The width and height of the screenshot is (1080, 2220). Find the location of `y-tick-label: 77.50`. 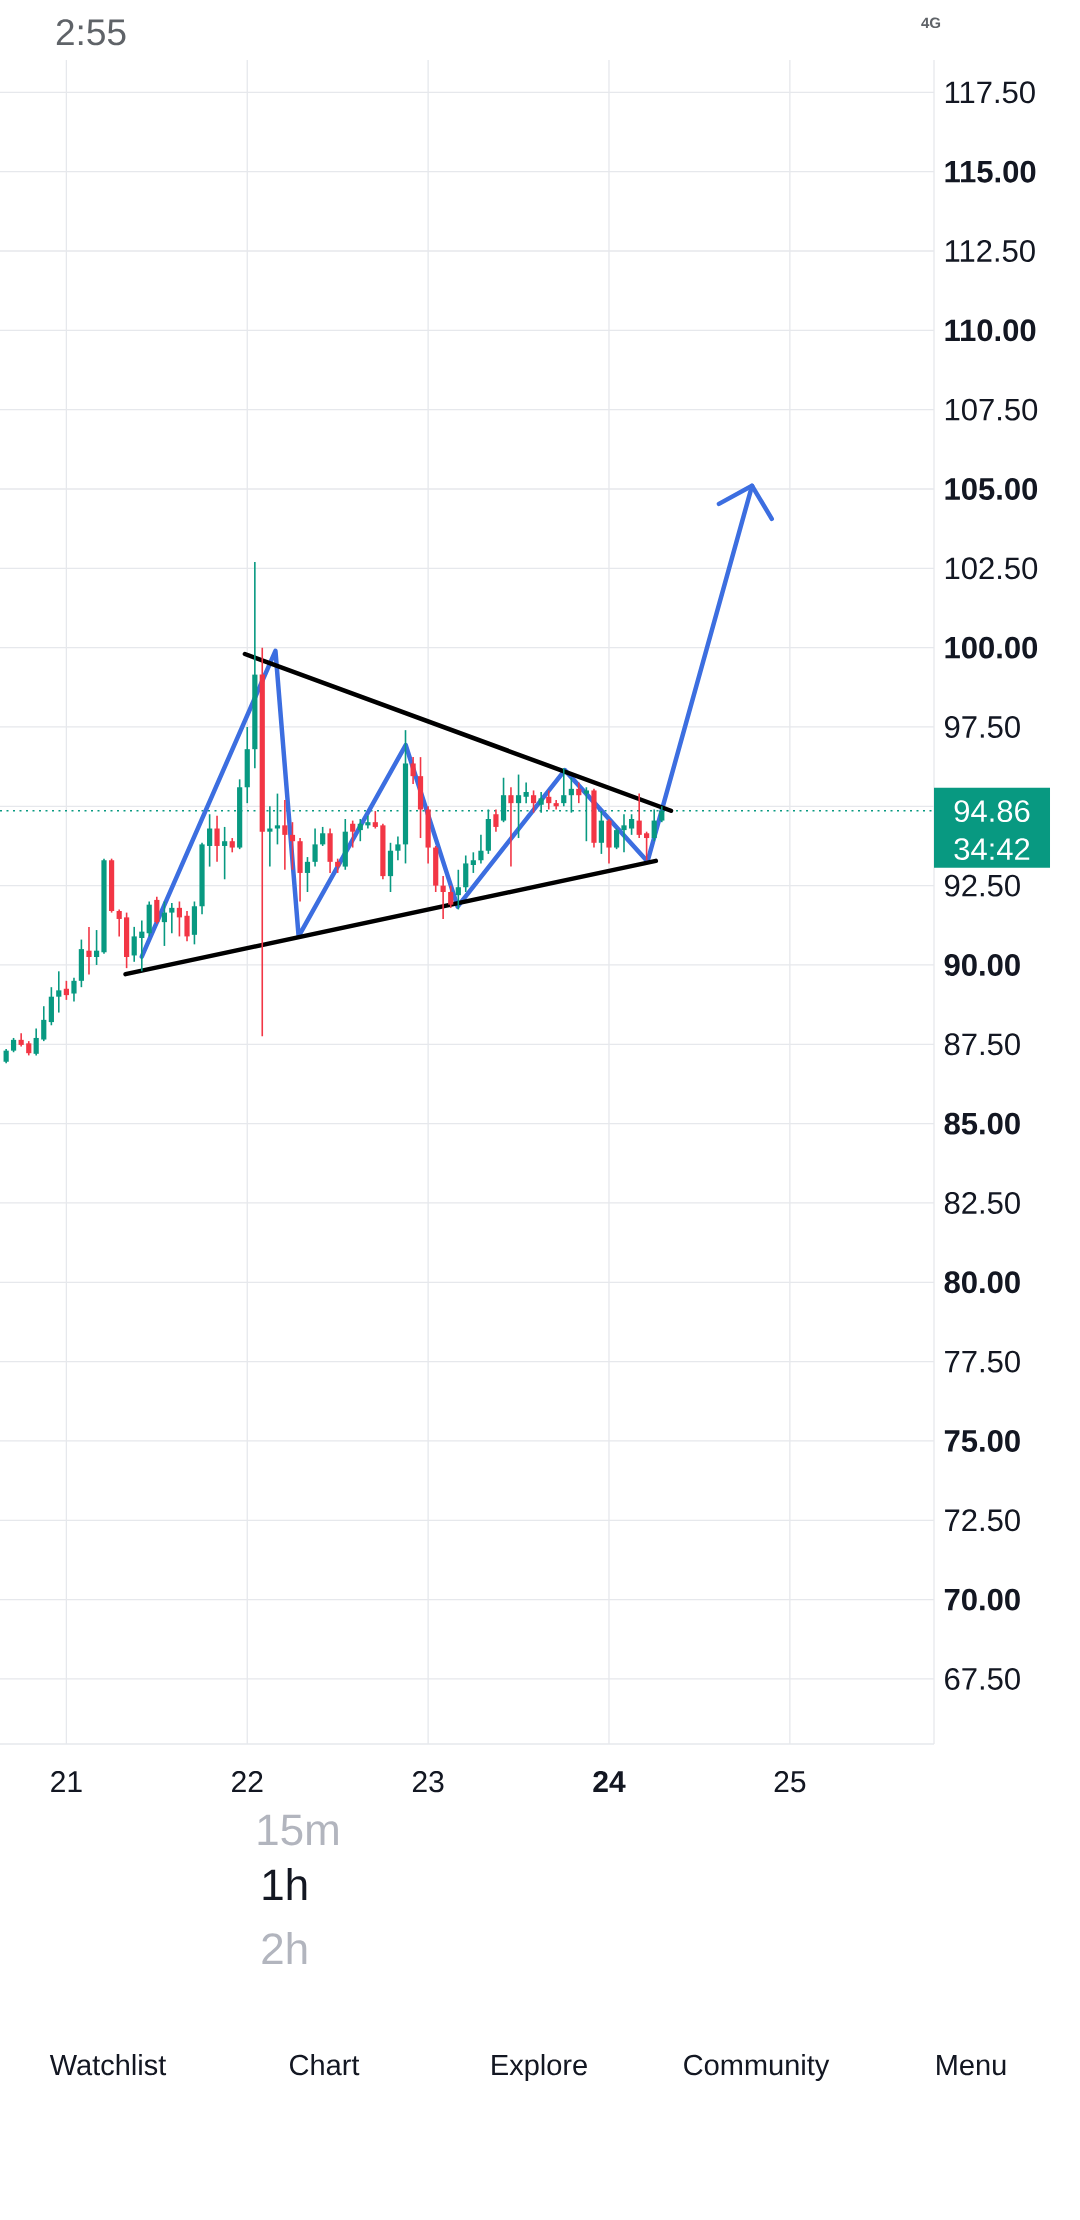

y-tick-label: 77.50 is located at coordinates (982, 1361).